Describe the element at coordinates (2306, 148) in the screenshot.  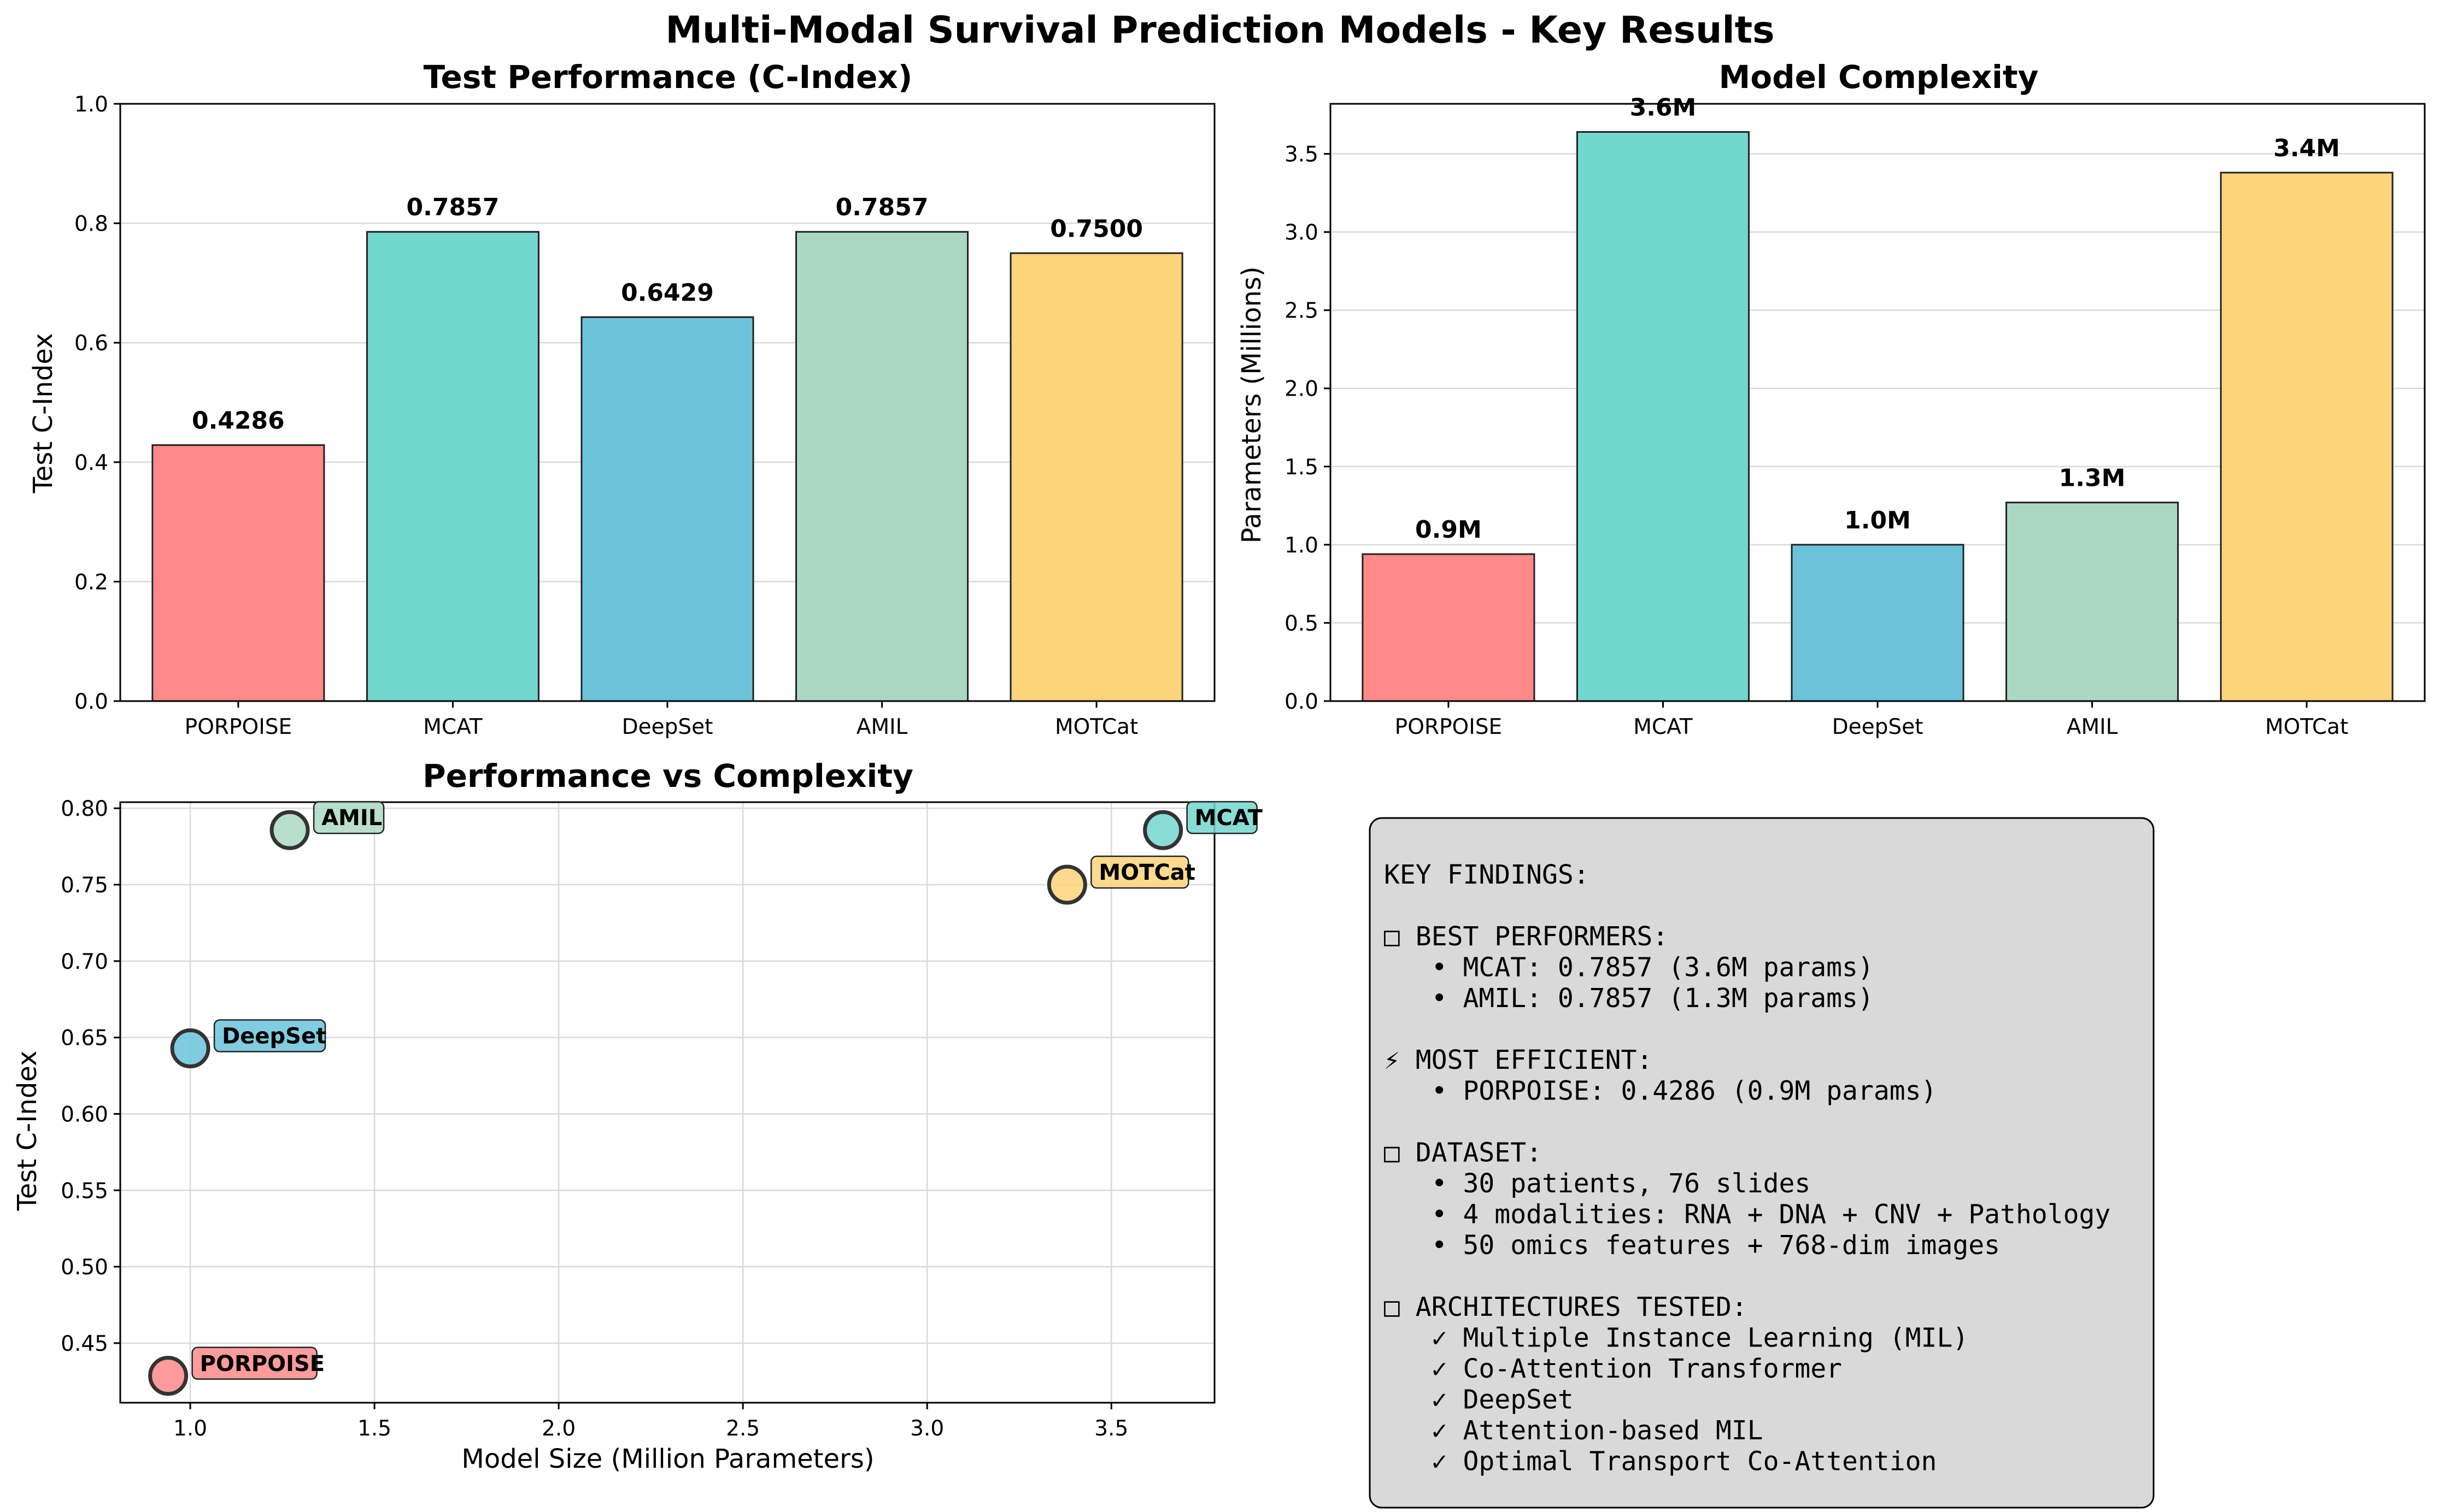
I see `bar-value-label: 3.4M` at that location.